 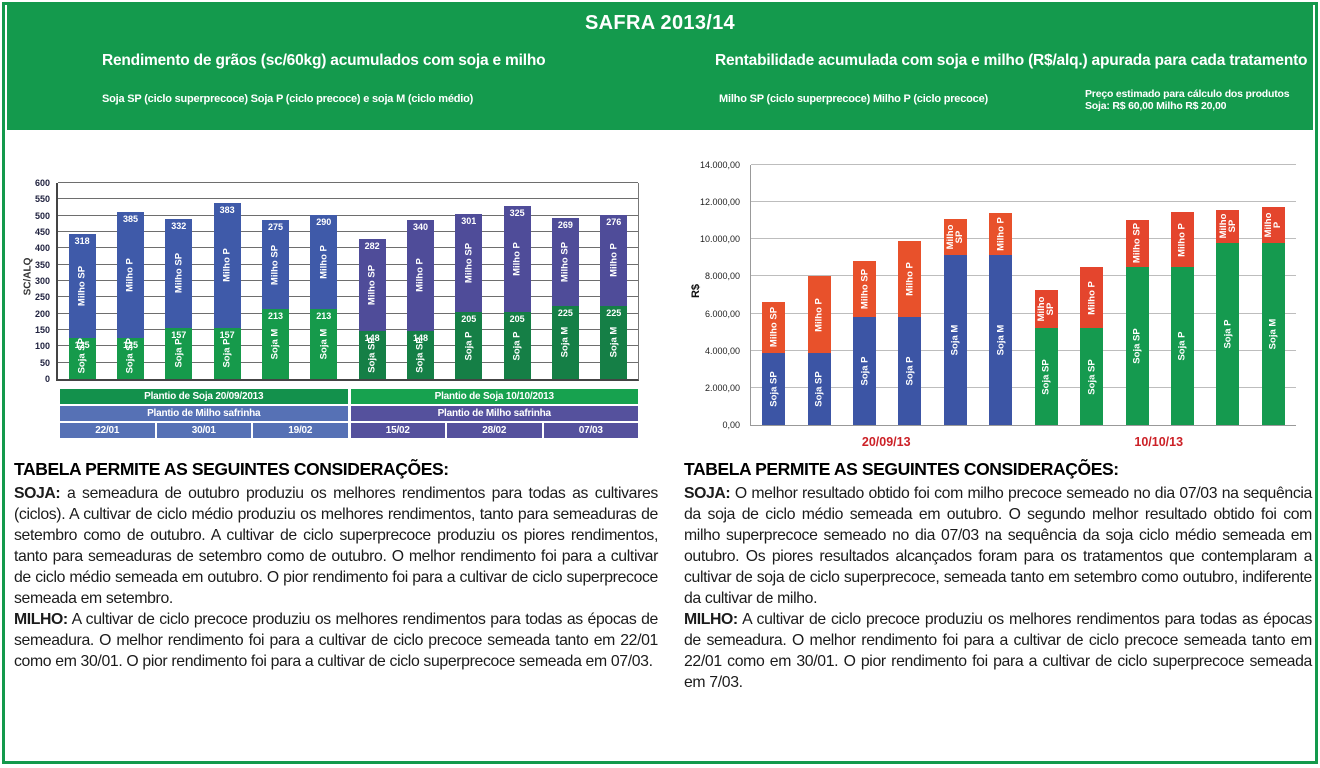 I want to click on y-axis-tick-label: 550, so click(x=42, y=199).